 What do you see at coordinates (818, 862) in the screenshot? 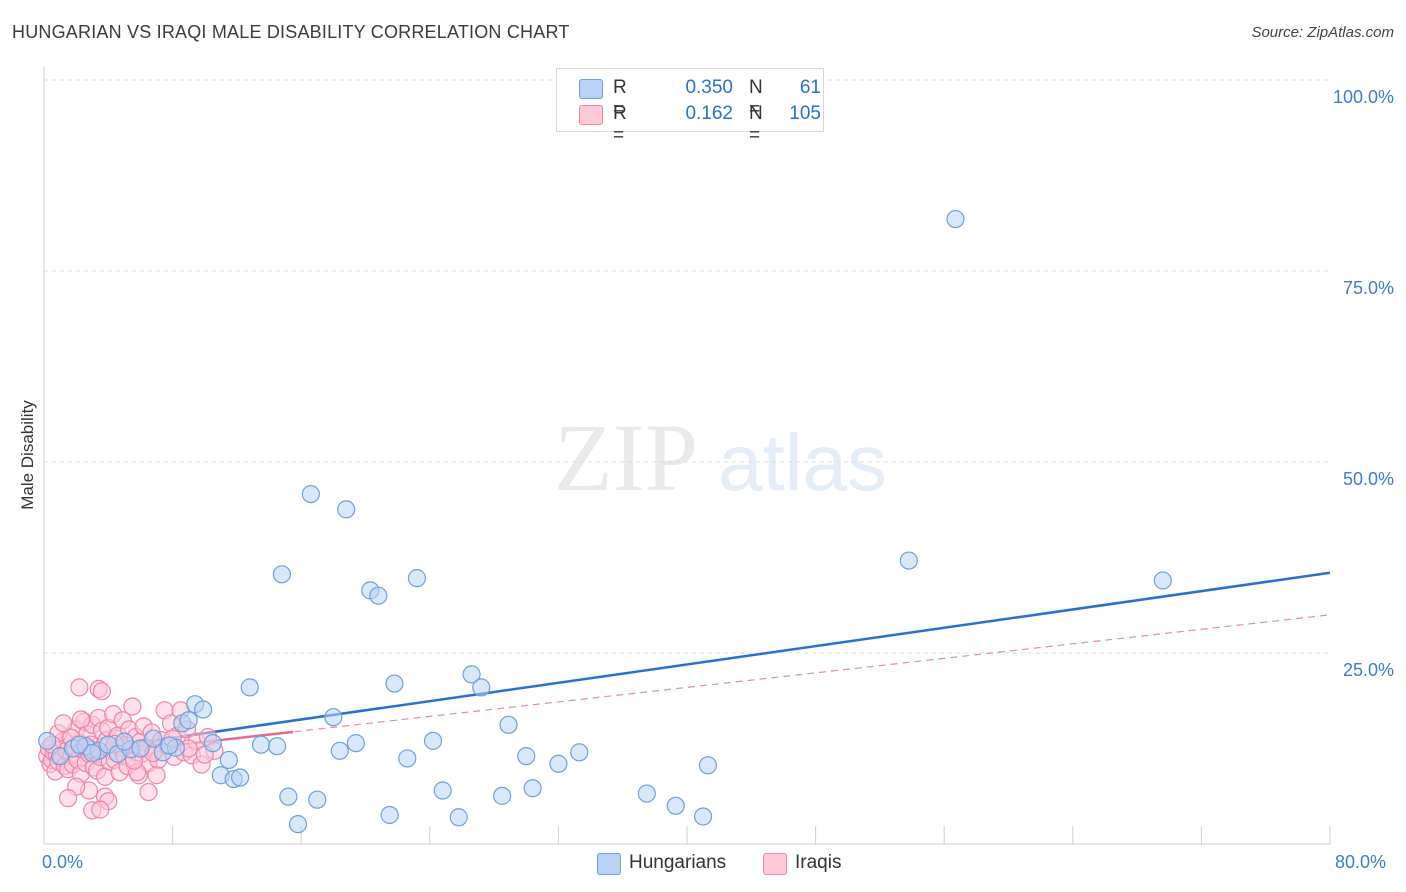
I see `bottom-legend-label-iraqis: Iraqis` at bounding box center [818, 862].